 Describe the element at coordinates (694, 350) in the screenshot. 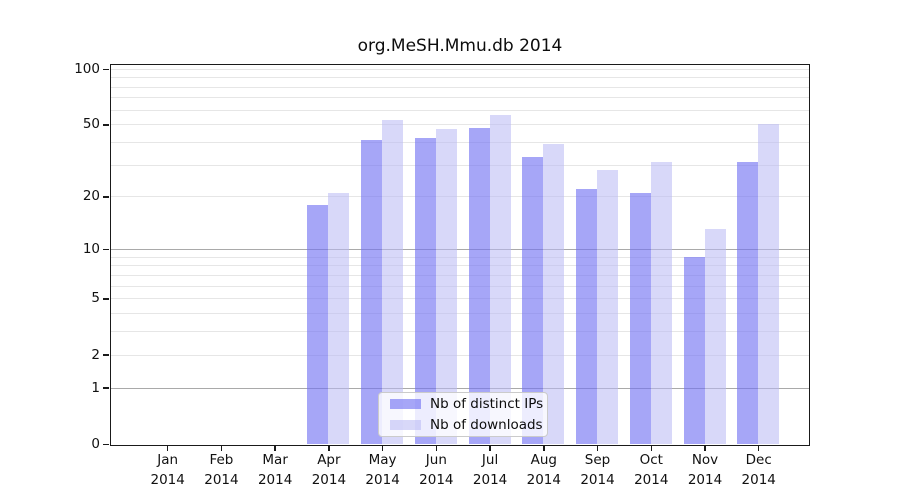

I see `bar-nov-distinct-ips` at that location.